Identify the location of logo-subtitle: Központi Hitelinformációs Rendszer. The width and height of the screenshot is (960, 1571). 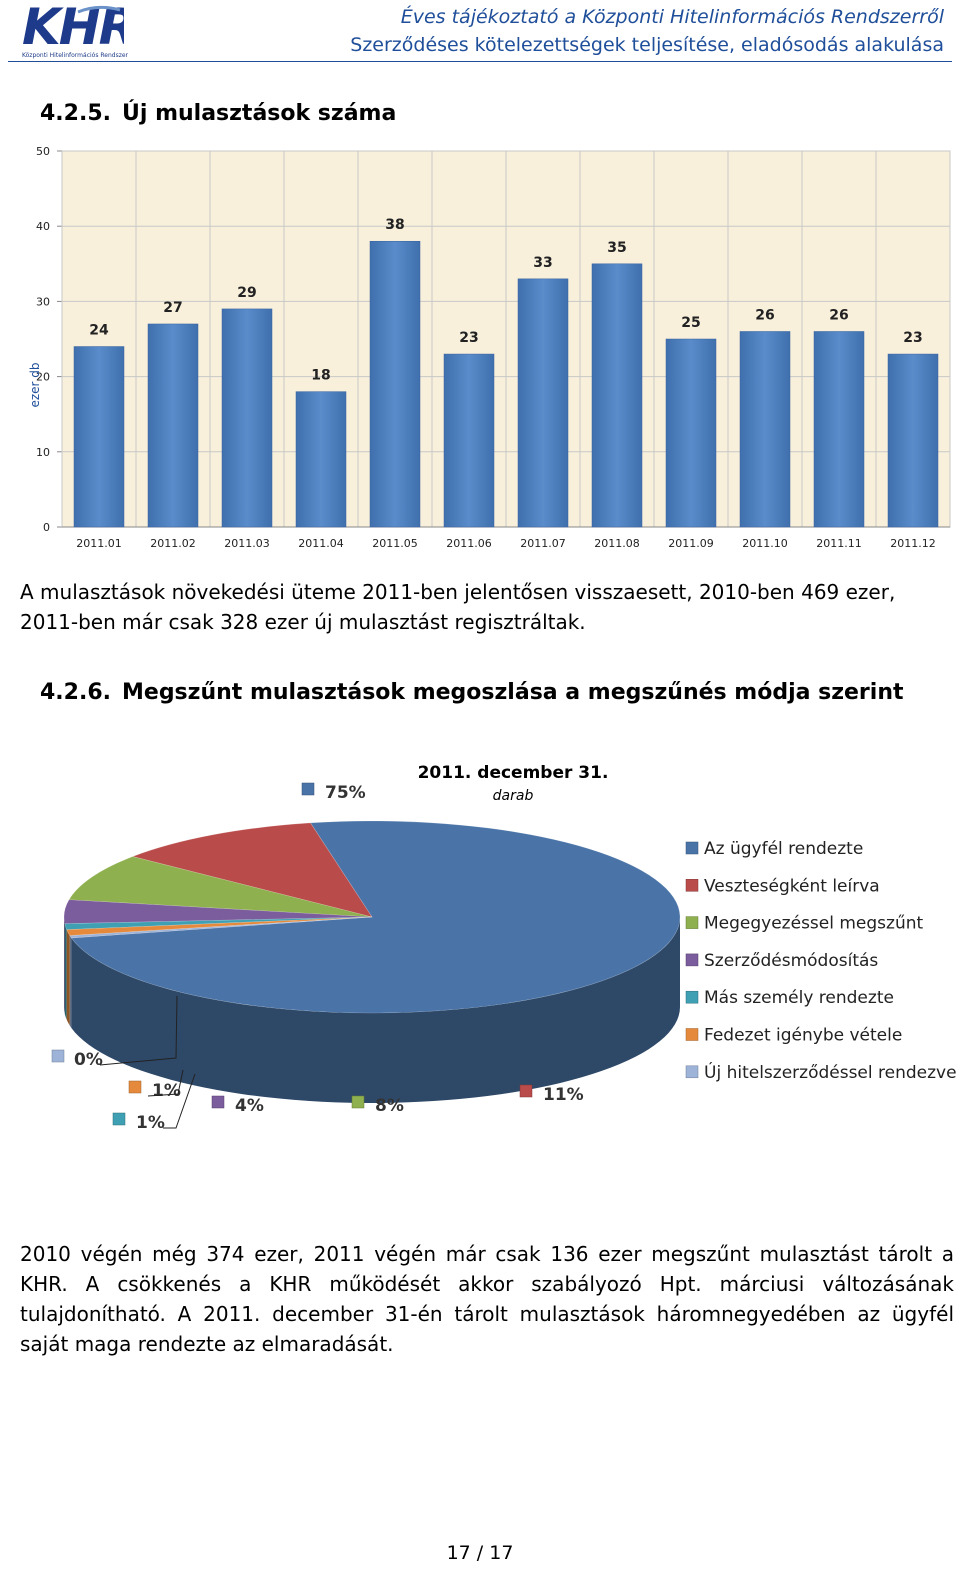
(75, 55).